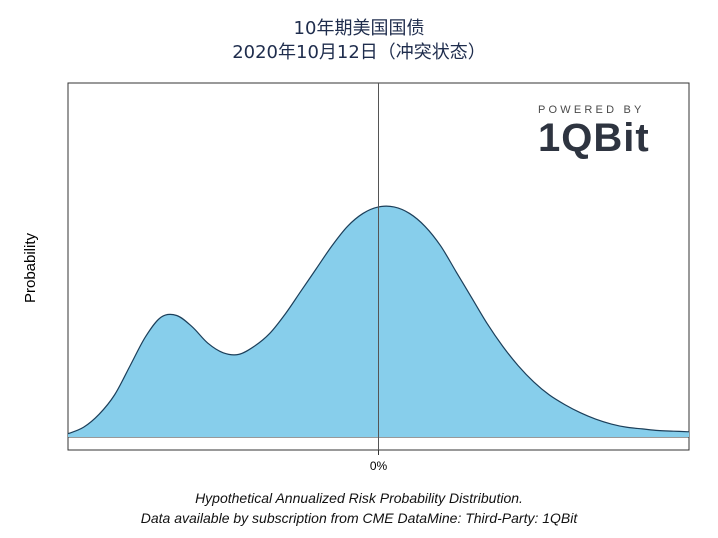  Describe the element at coordinates (591, 110) in the screenshot. I see `logo-powered-by: POWERED BY` at that location.